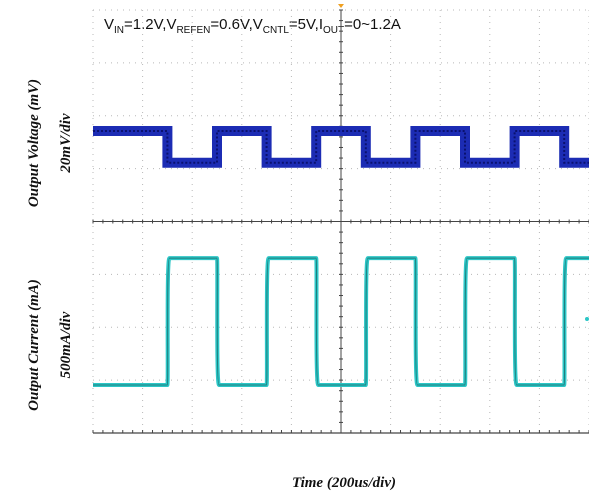 The width and height of the screenshot is (589, 495). Describe the element at coordinates (344, 483) in the screenshot. I see `time-axis-label: Time (200us/div)` at that location.